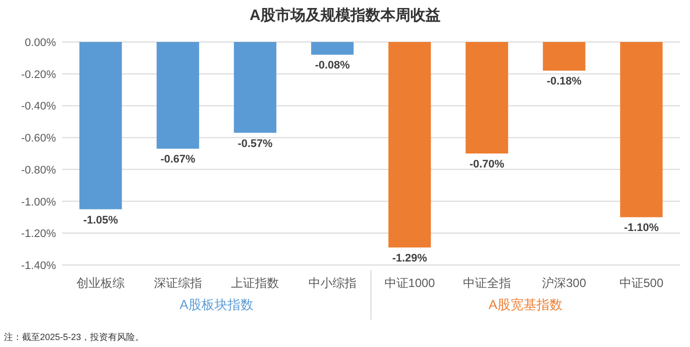 This screenshot has width=690, height=347. Describe the element at coordinates (38, 266) in the screenshot. I see `y-tick-label: -1.40%` at that location.